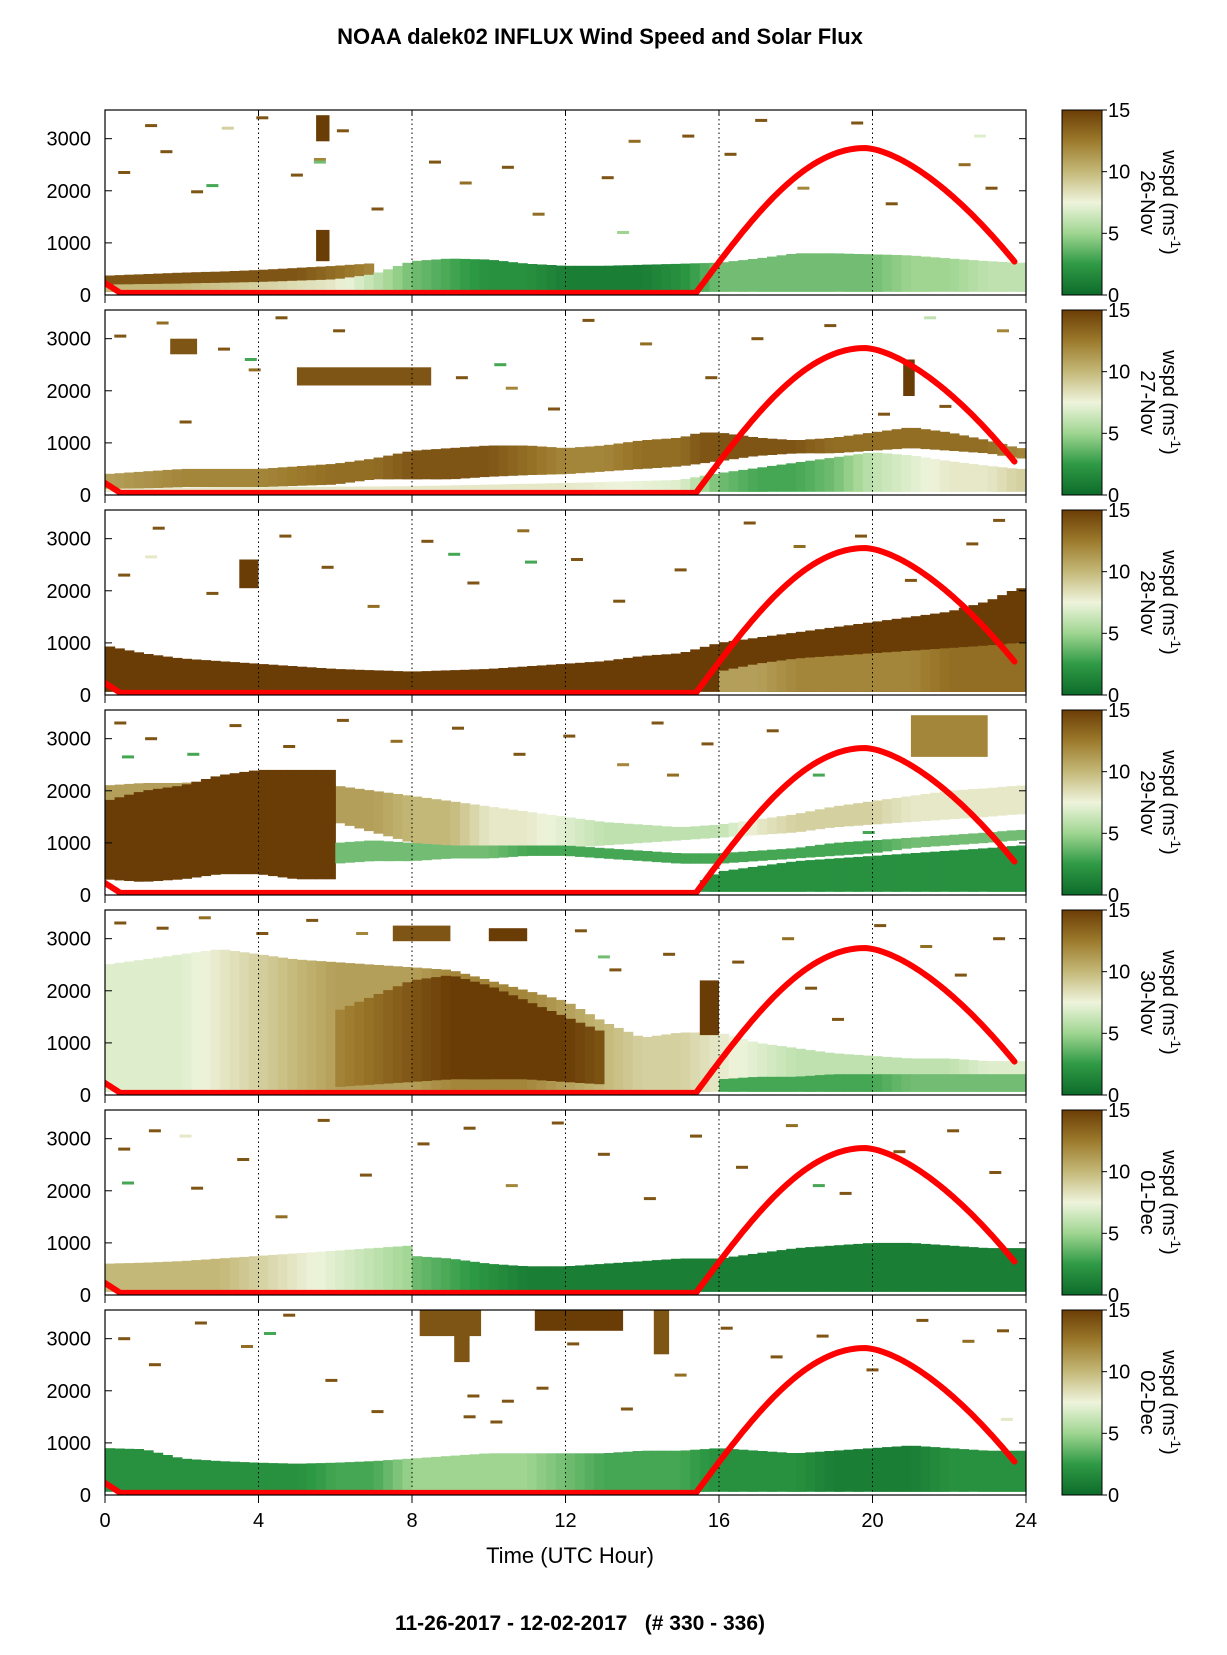 The width and height of the screenshot is (1227, 1655). What do you see at coordinates (1171, 1402) in the screenshot?
I see `colorbar-label: wspd (ms-1)` at bounding box center [1171, 1402].